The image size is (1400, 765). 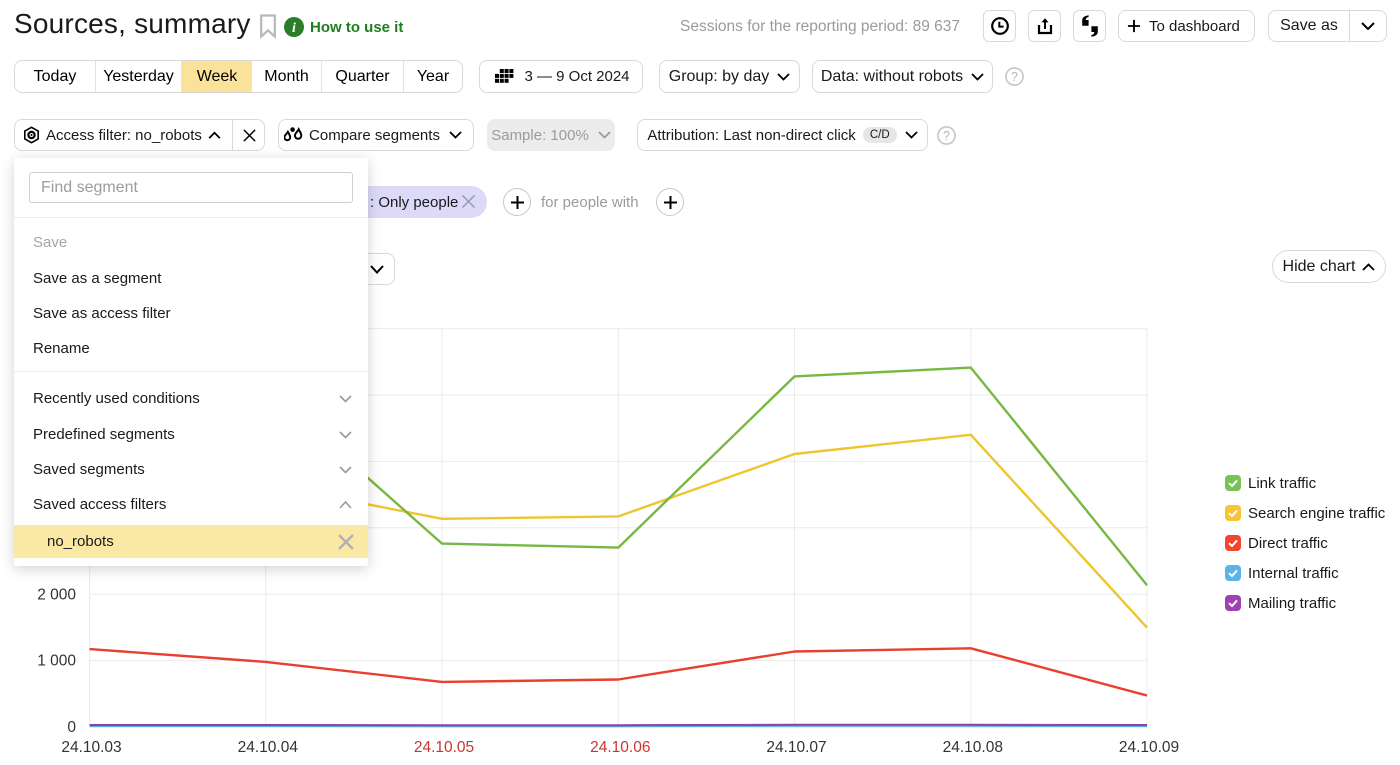 I want to click on svg-text: 24.10.04, so click(x=268, y=747).